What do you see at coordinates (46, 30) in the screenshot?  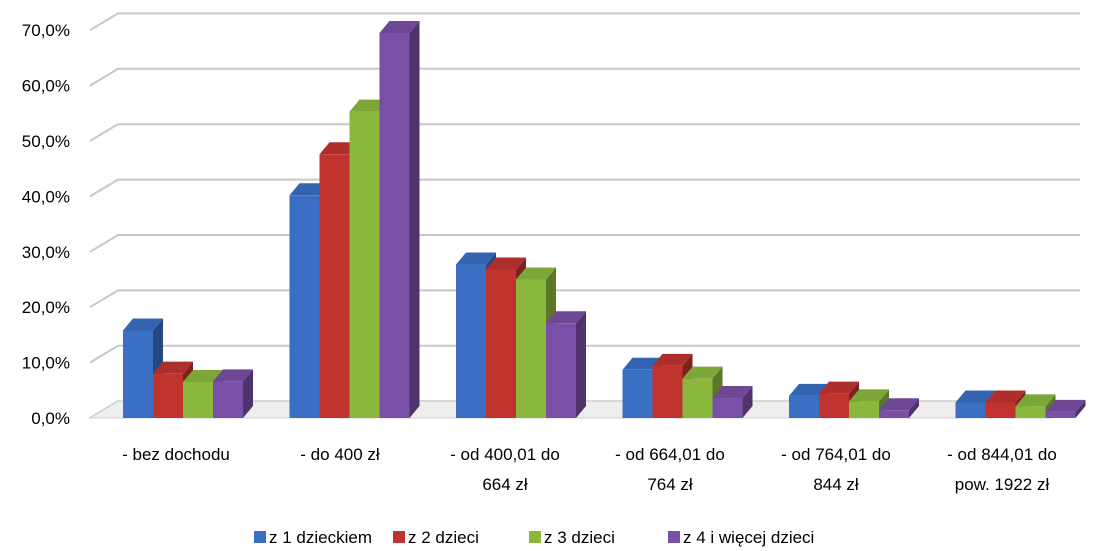 I see `y-tick-label: 70,0%` at bounding box center [46, 30].